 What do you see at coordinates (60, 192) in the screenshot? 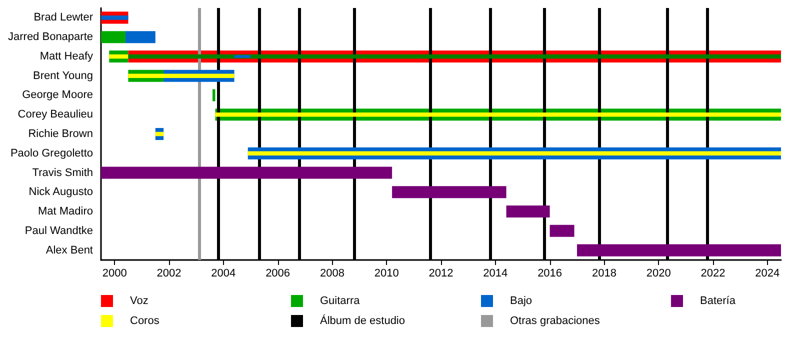
I see `y-tick-label: Nick Augusto` at bounding box center [60, 192].